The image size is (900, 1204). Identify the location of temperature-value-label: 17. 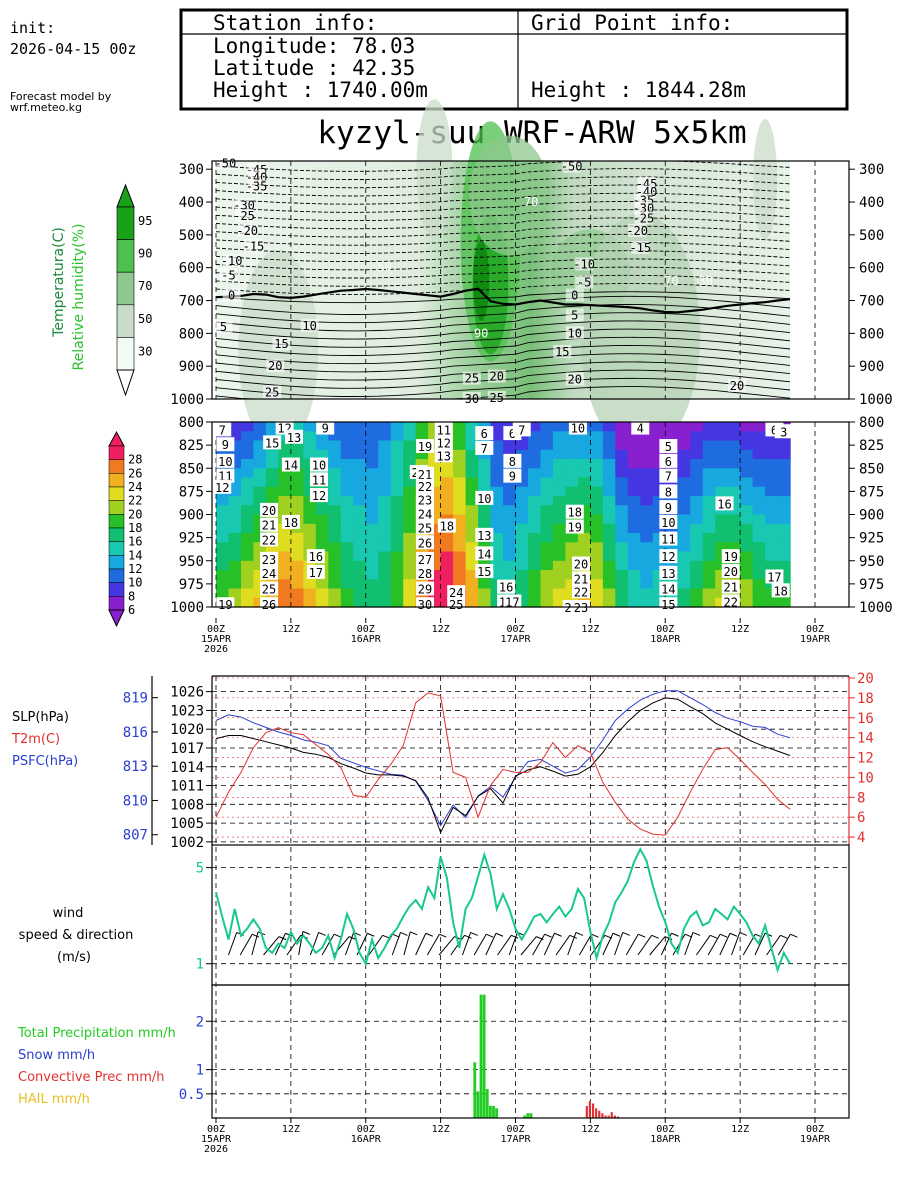
(774, 577).